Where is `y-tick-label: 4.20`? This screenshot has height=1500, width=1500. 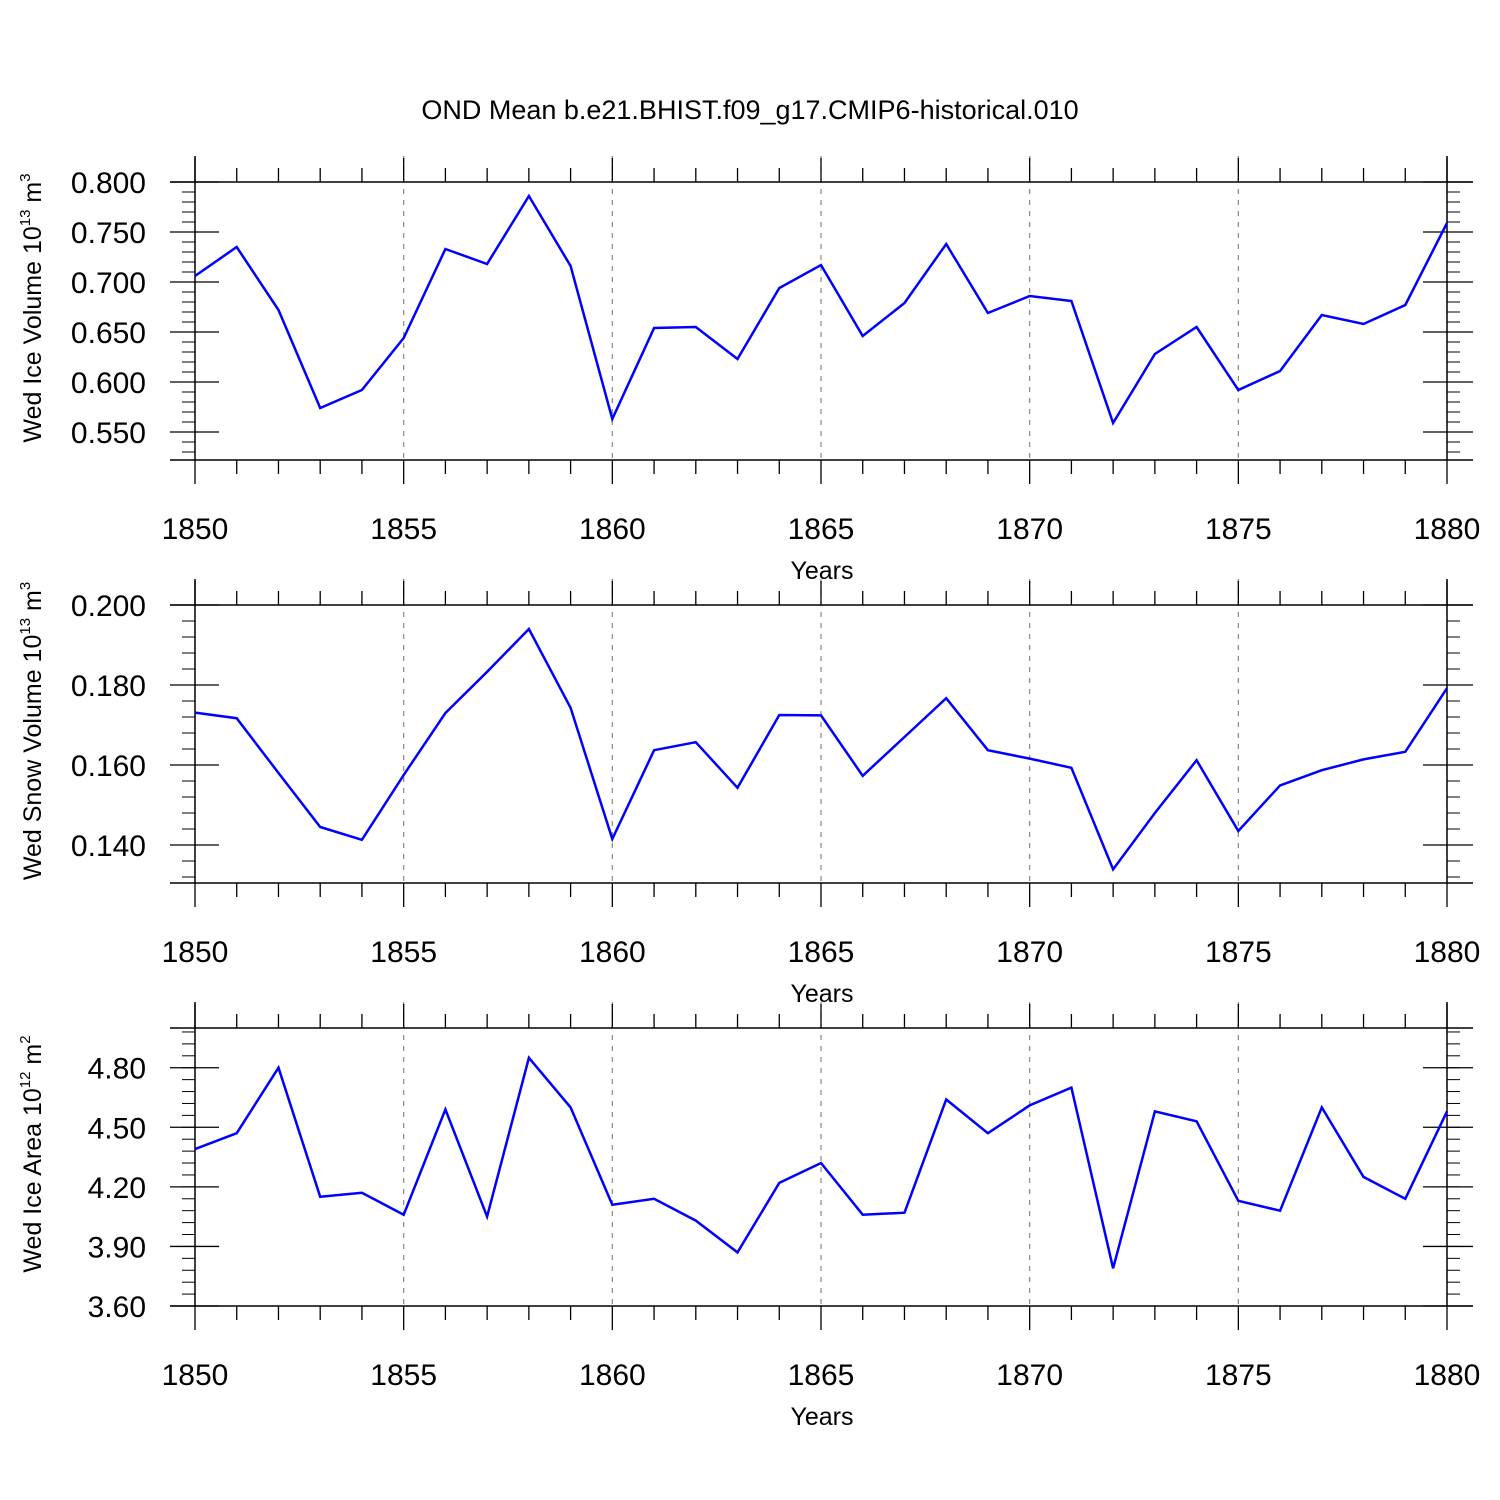 y-tick-label: 4.20 is located at coordinates (117, 1188).